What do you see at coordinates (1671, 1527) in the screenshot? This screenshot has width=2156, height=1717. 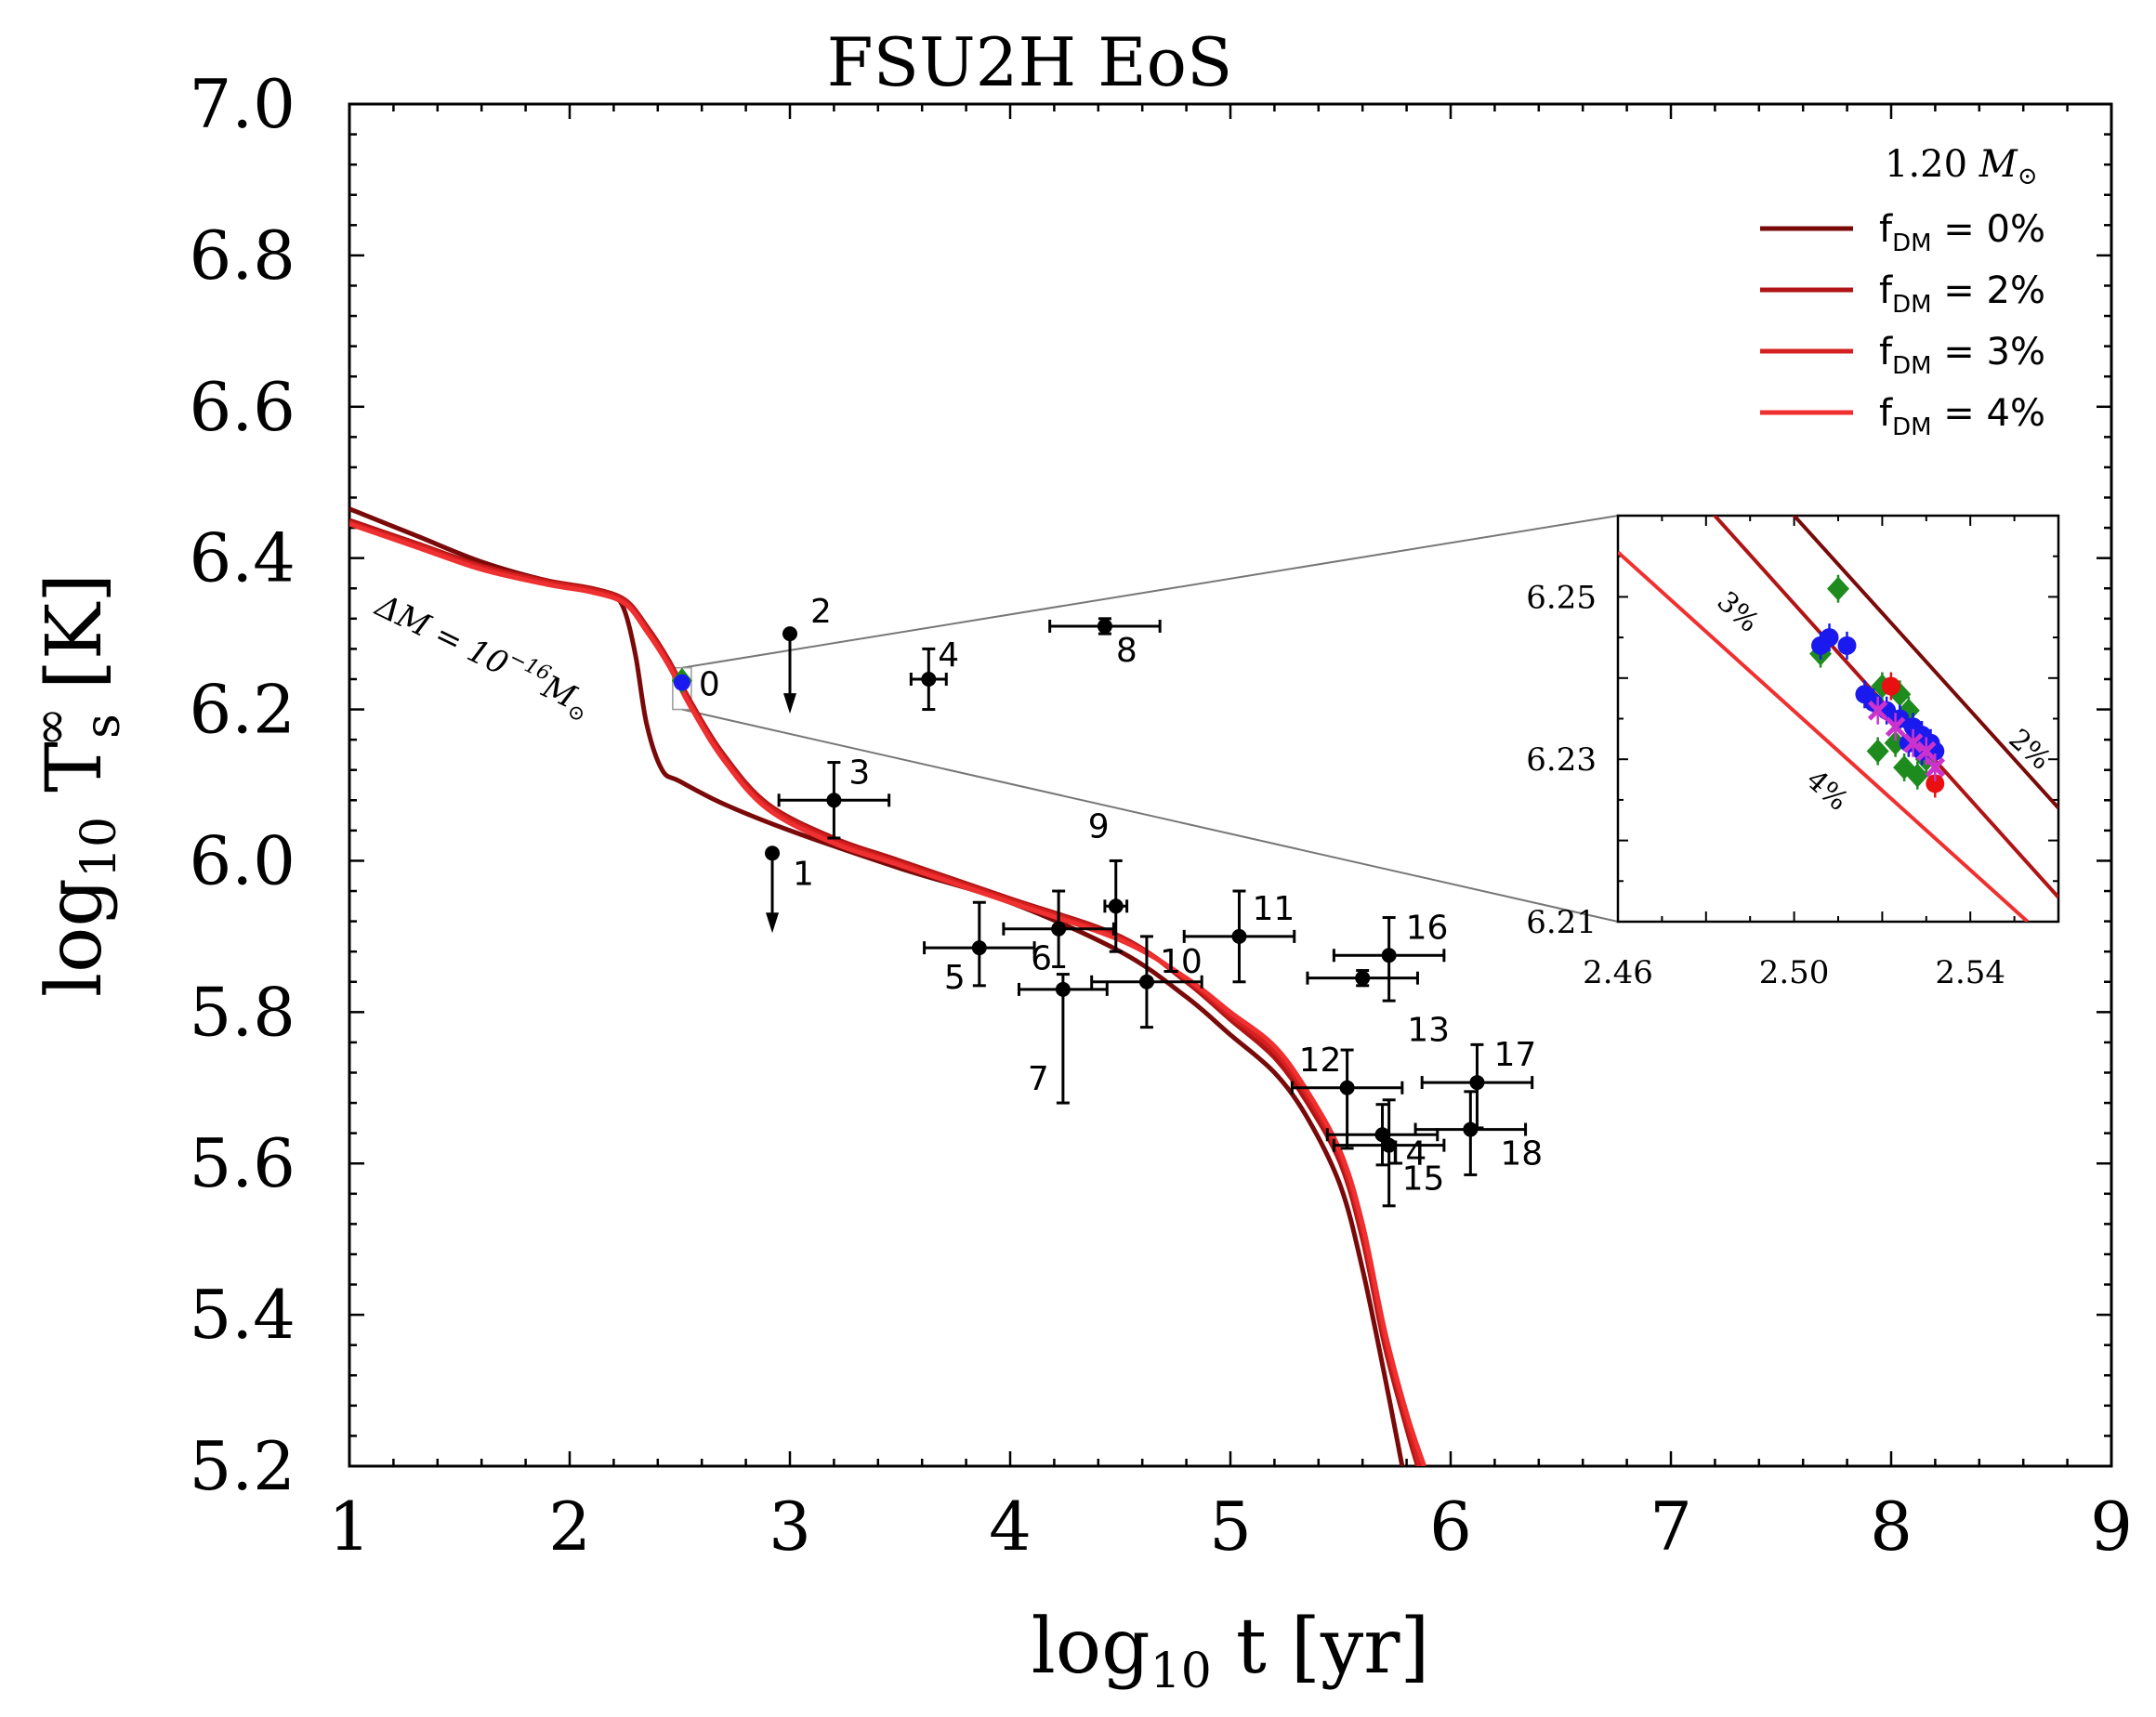 I see `x-tick-label: 7` at bounding box center [1671, 1527].